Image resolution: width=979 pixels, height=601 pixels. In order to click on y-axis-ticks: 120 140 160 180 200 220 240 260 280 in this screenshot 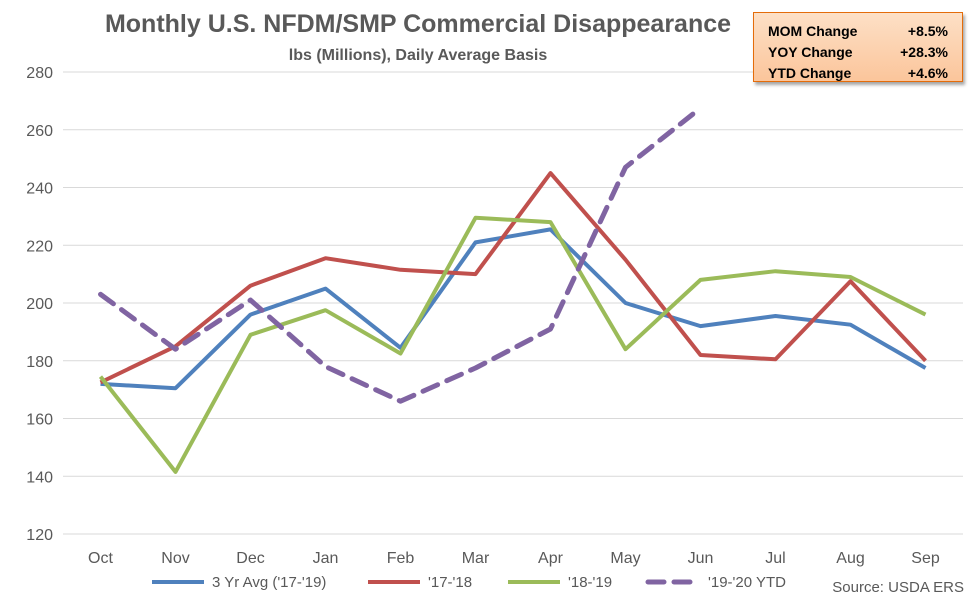, I will do `click(39, 304)`.